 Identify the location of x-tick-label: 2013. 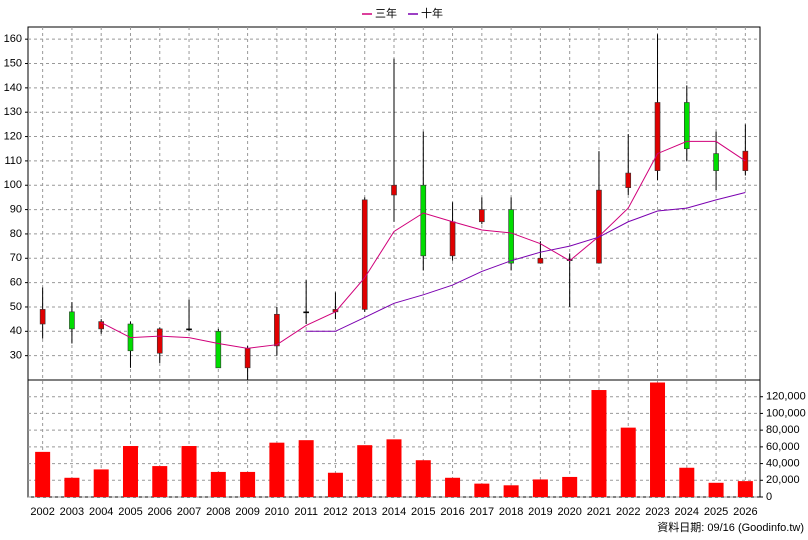
(364, 512).